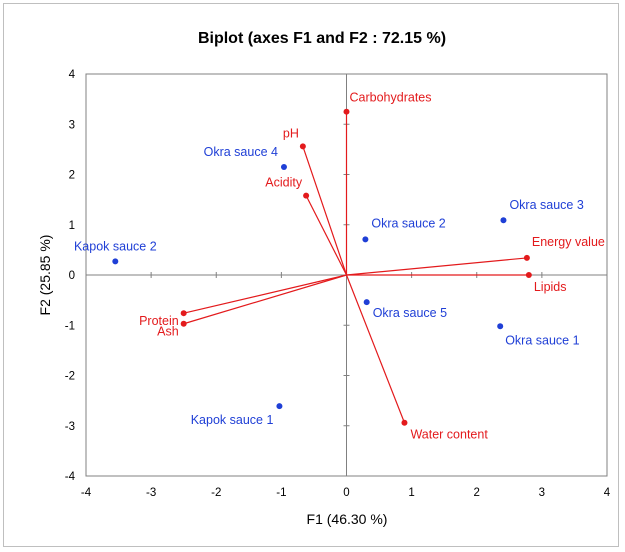 This screenshot has height=552, width=625. Describe the element at coordinates (410, 313) in the screenshot. I see `observation-label: Okra sauce 5` at that location.